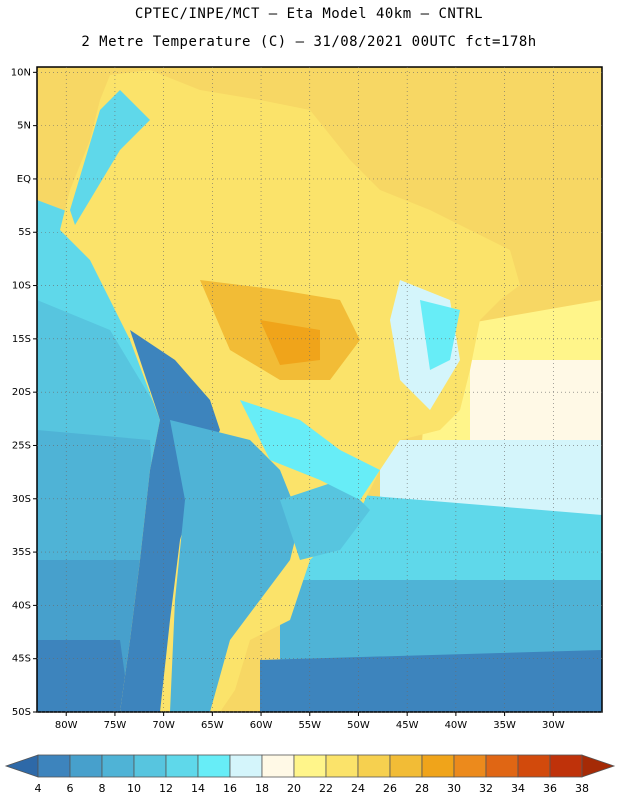 The height and width of the screenshot is (800, 618). What do you see at coordinates (110, 157) in the screenshot?
I see `andes-north-cool` at bounding box center [110, 157].